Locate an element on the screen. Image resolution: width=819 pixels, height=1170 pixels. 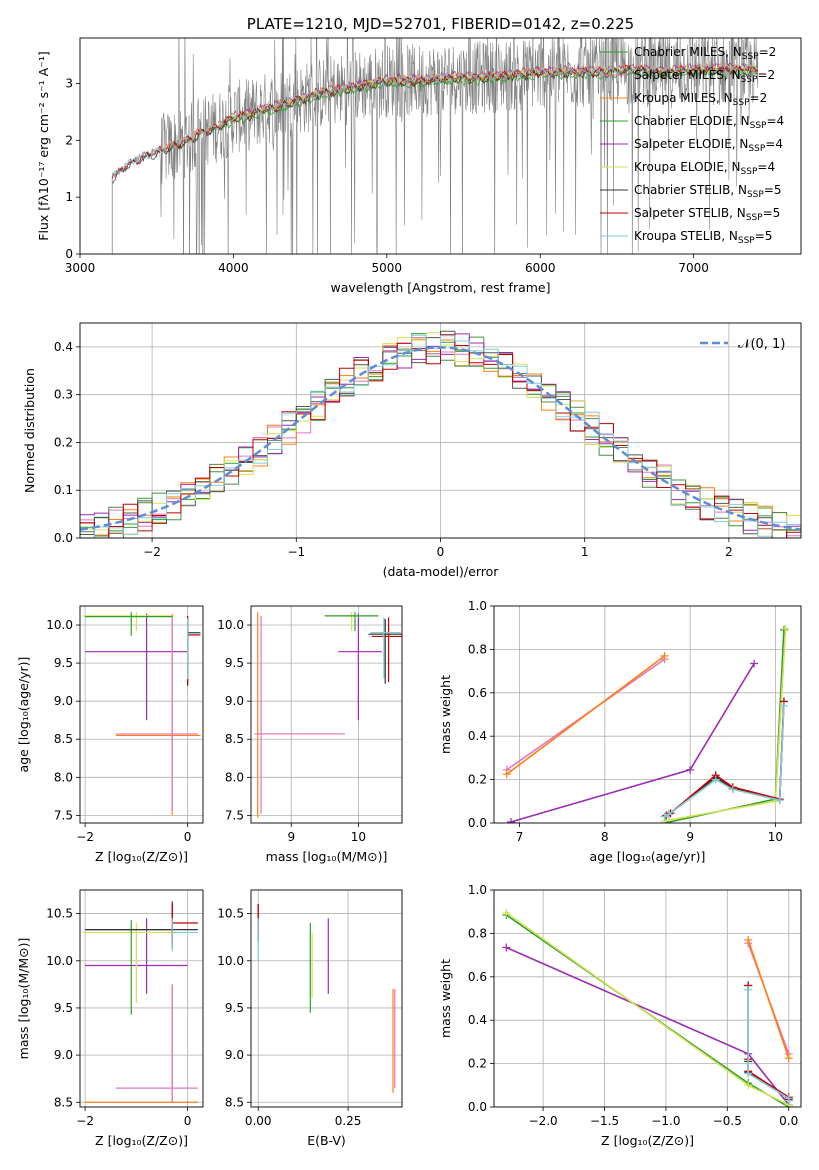
y-tick-label: 10.5 is located at coordinates (59, 914).